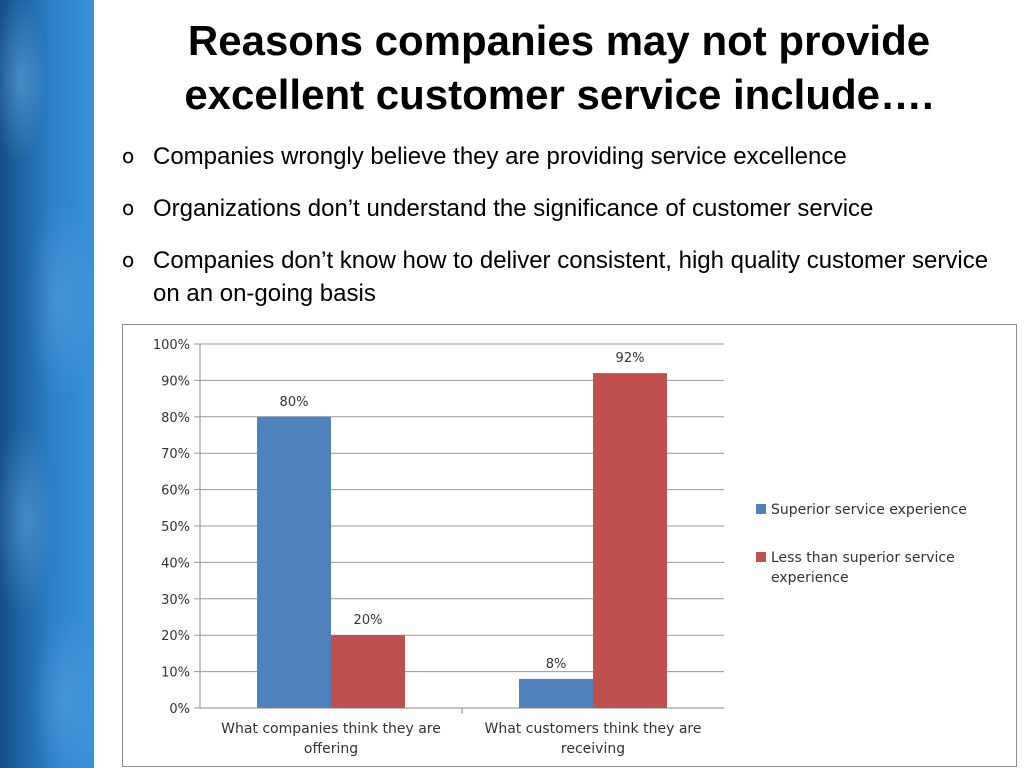 This screenshot has width=1024, height=768. What do you see at coordinates (175, 418) in the screenshot?
I see `y-tick-label: 80%` at bounding box center [175, 418].